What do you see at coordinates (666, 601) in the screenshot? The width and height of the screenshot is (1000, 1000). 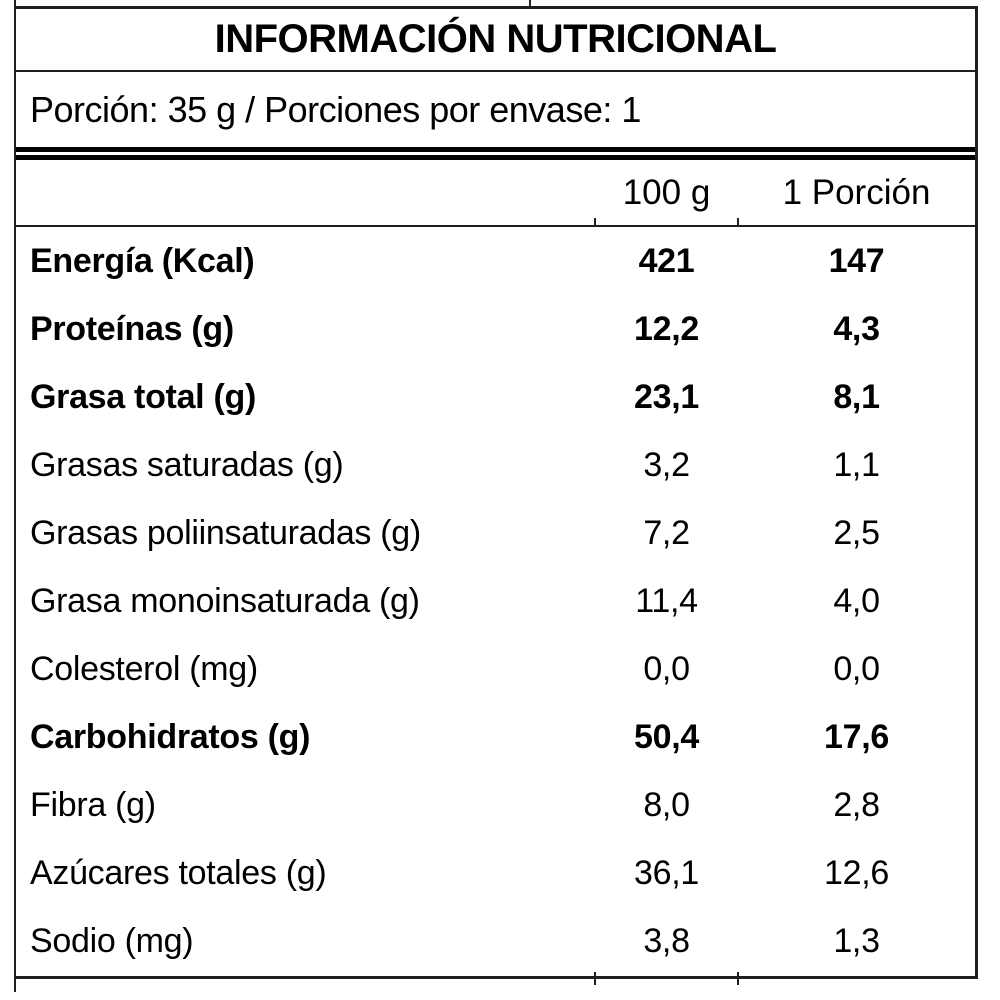 I see `value-per-100g: 11,4` at bounding box center [666, 601].